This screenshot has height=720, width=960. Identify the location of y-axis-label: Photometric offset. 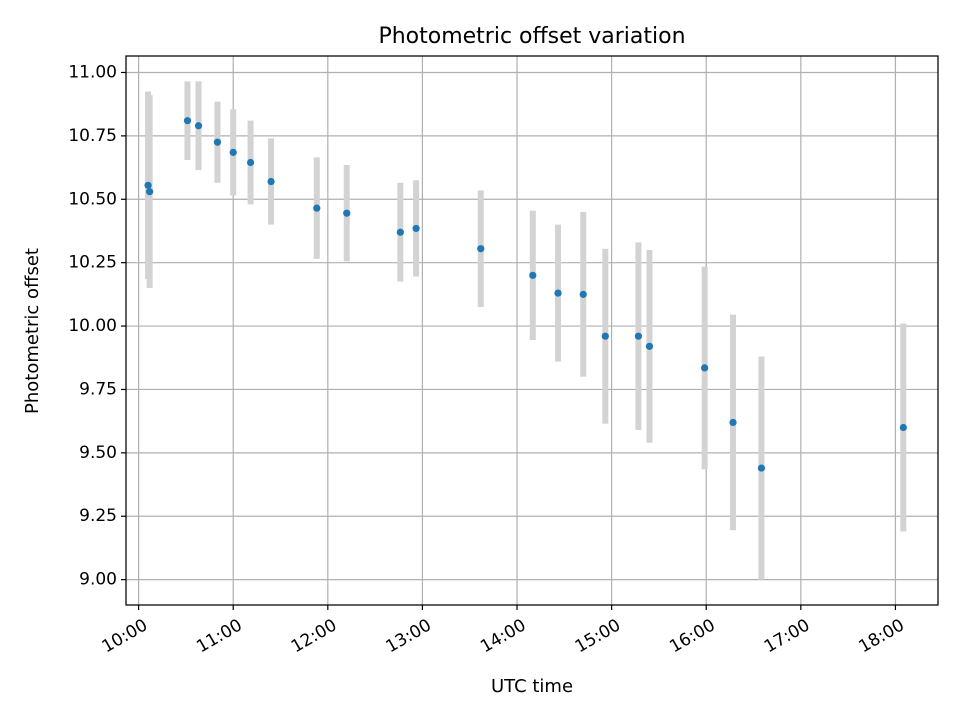
(32, 331).